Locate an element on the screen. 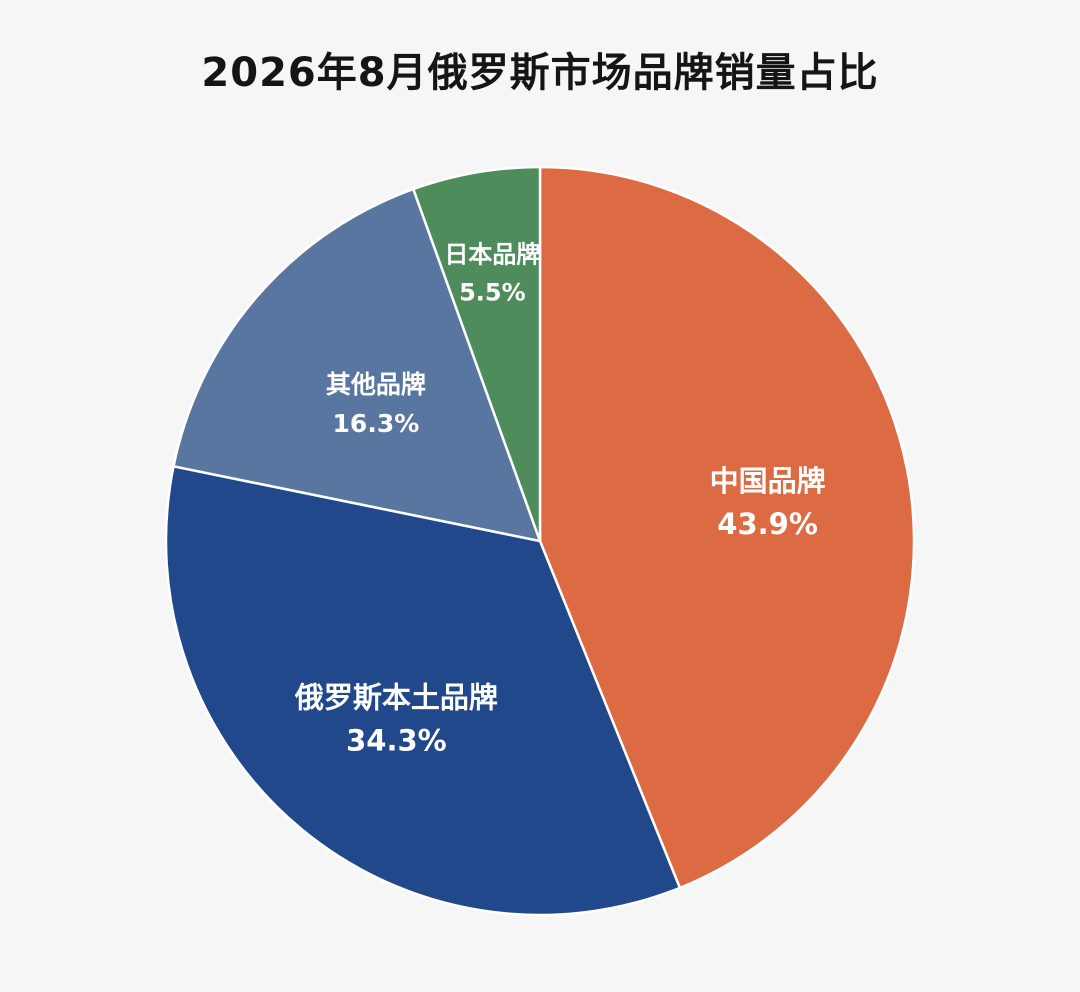  slice-value-china: 43.9% is located at coordinates (767, 524).